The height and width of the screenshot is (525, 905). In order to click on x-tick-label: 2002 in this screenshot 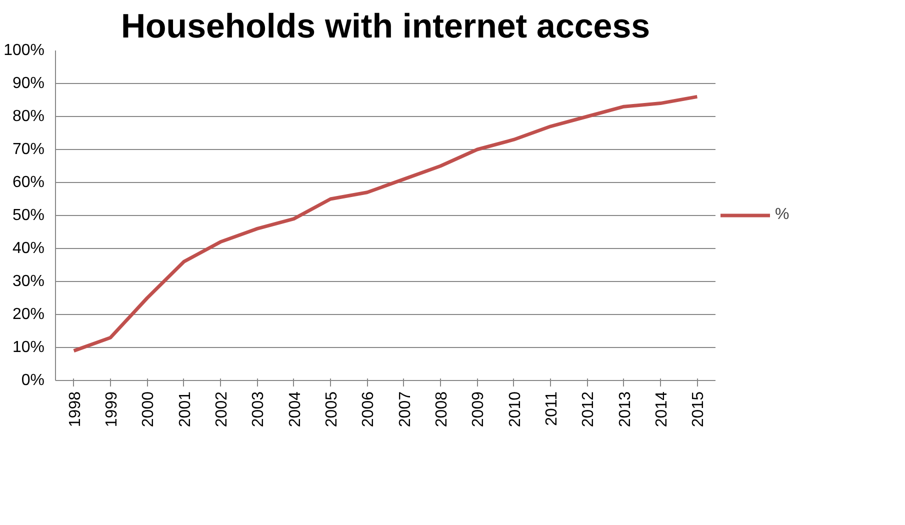, I will do `click(222, 409)`.